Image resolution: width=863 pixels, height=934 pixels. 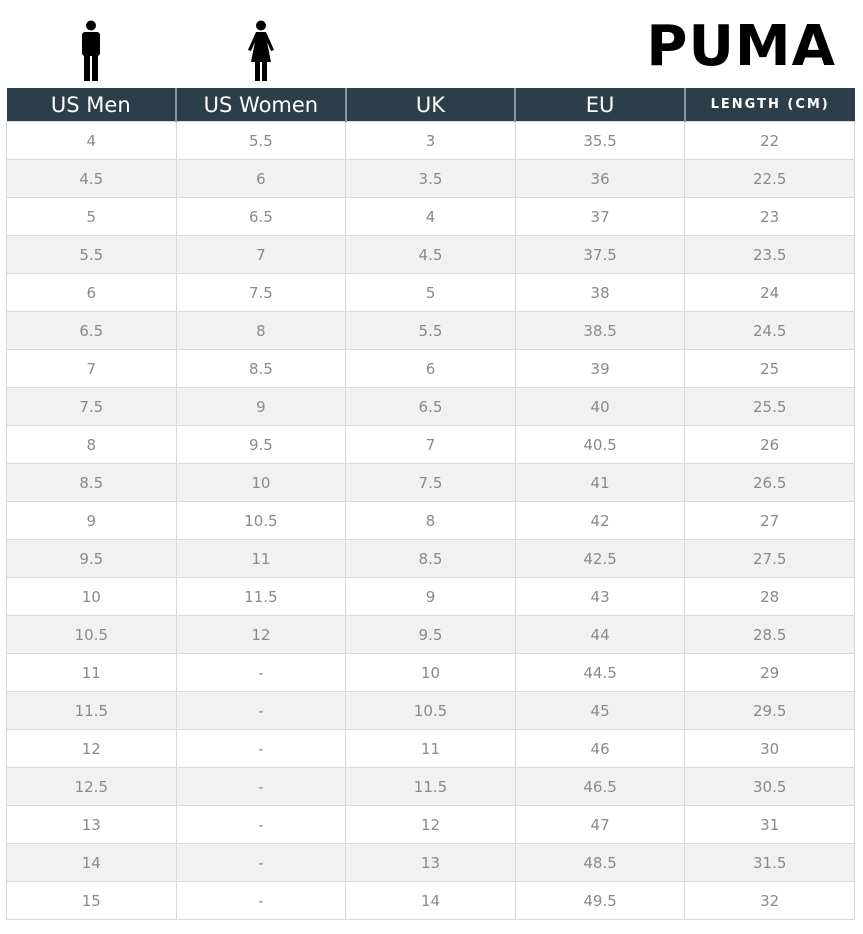 I want to click on cell-us-men: 12.5, so click(x=91, y=786).